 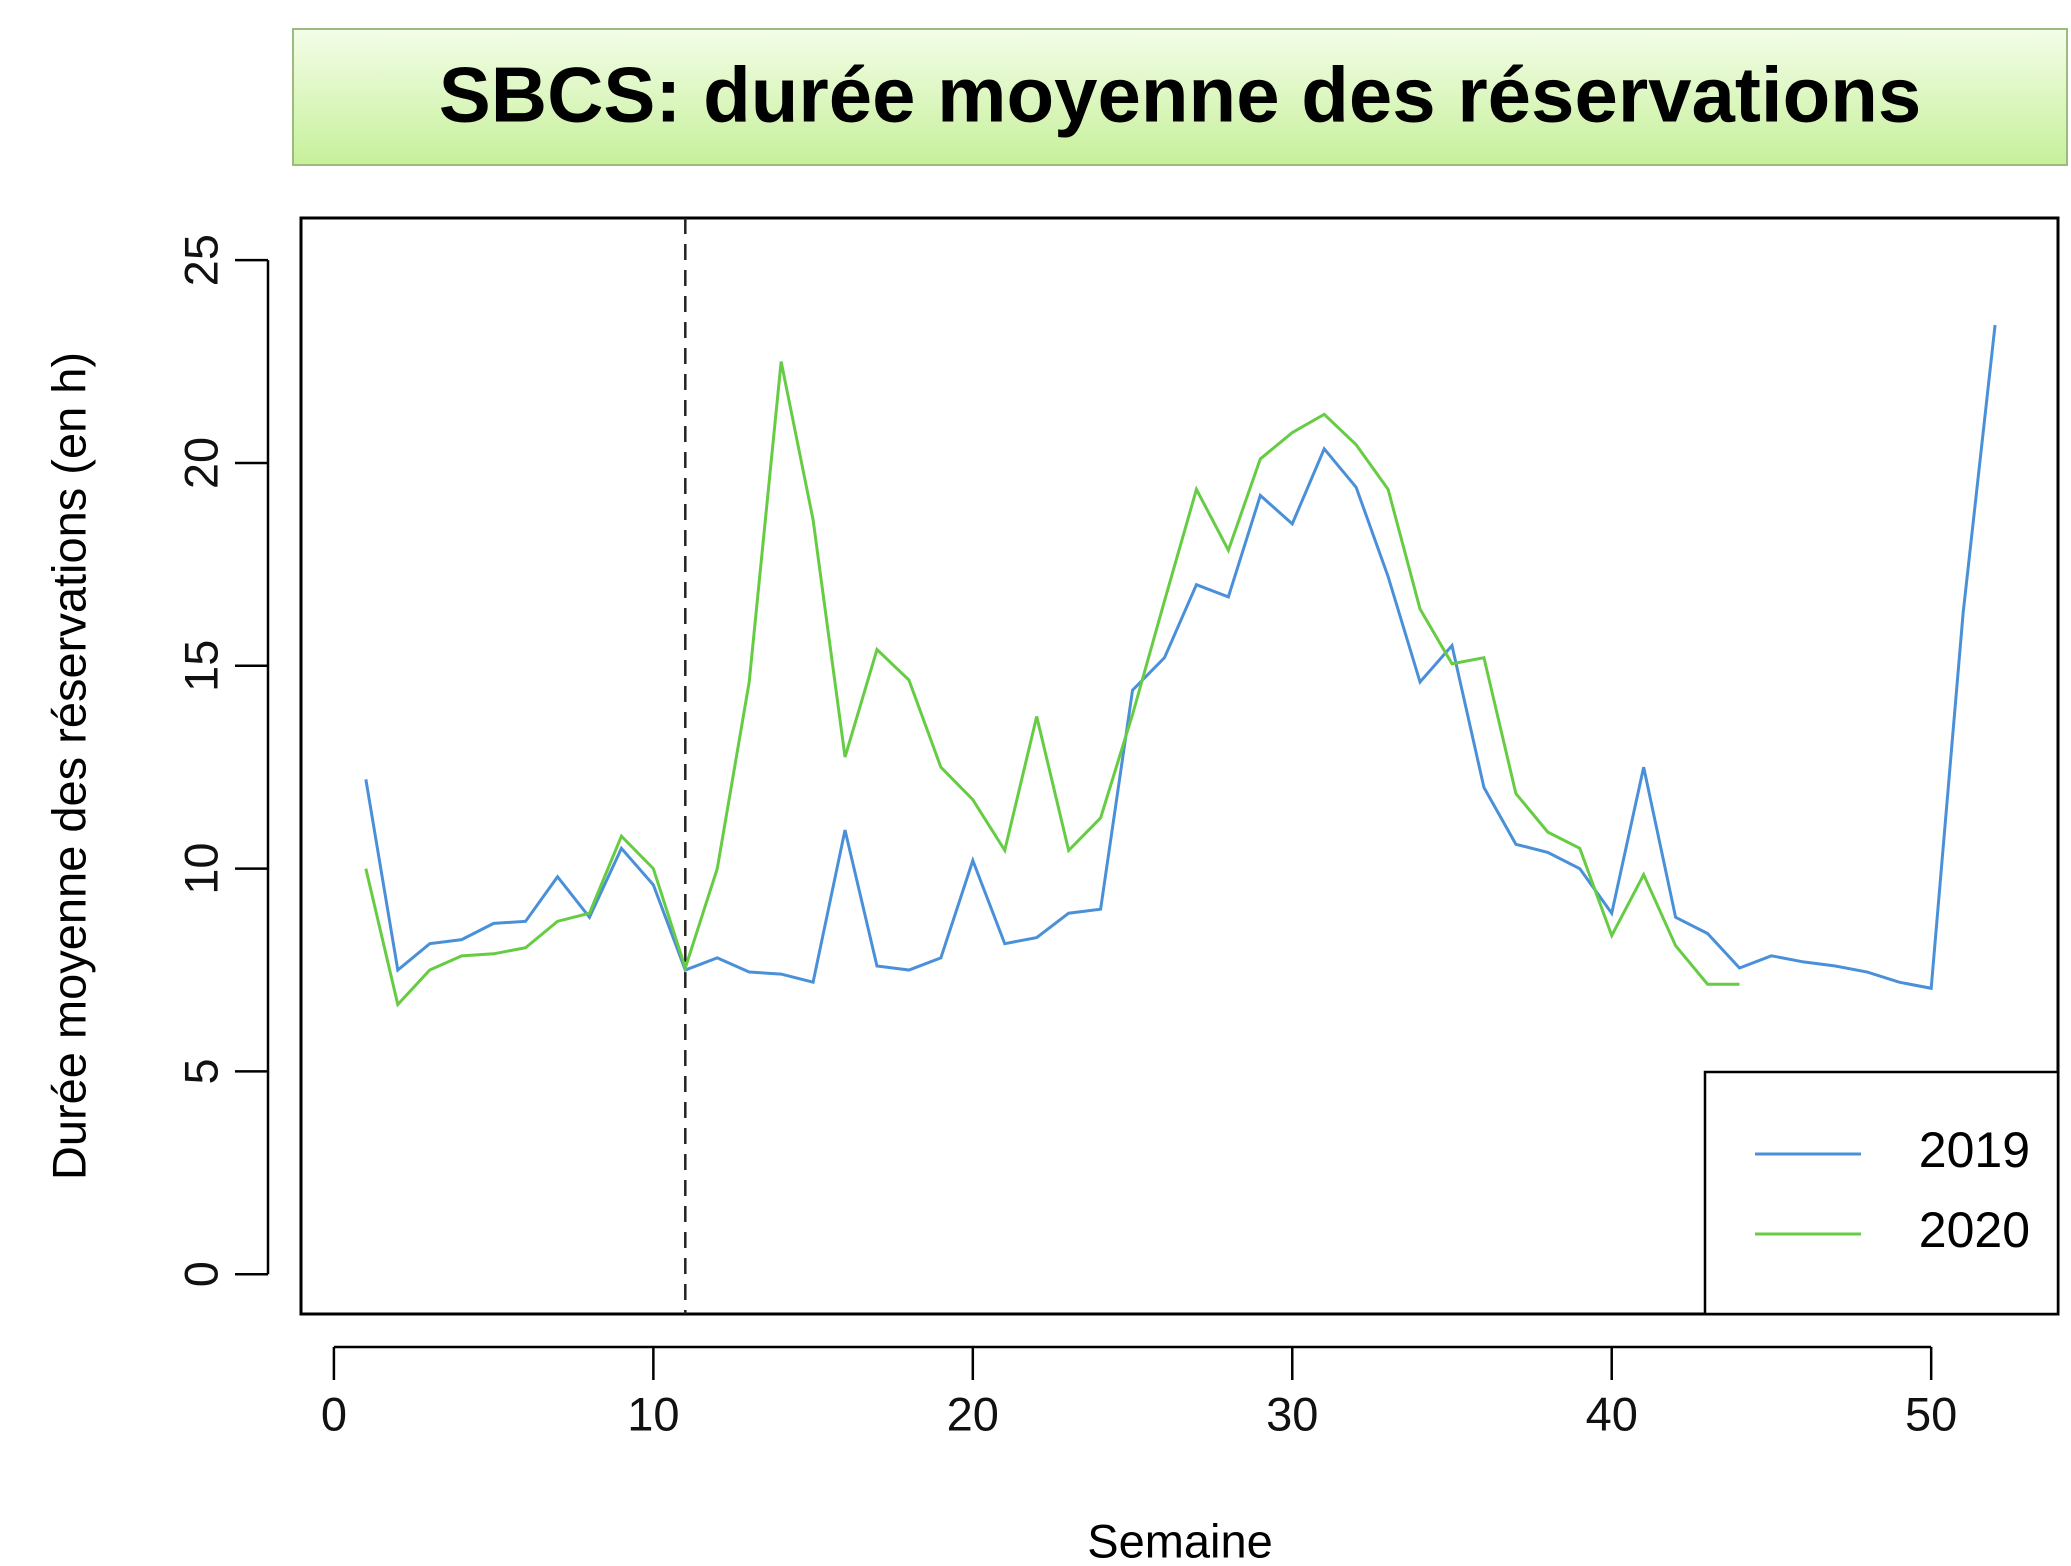 I want to click on y-tick-label: 15, so click(x=200, y=666).